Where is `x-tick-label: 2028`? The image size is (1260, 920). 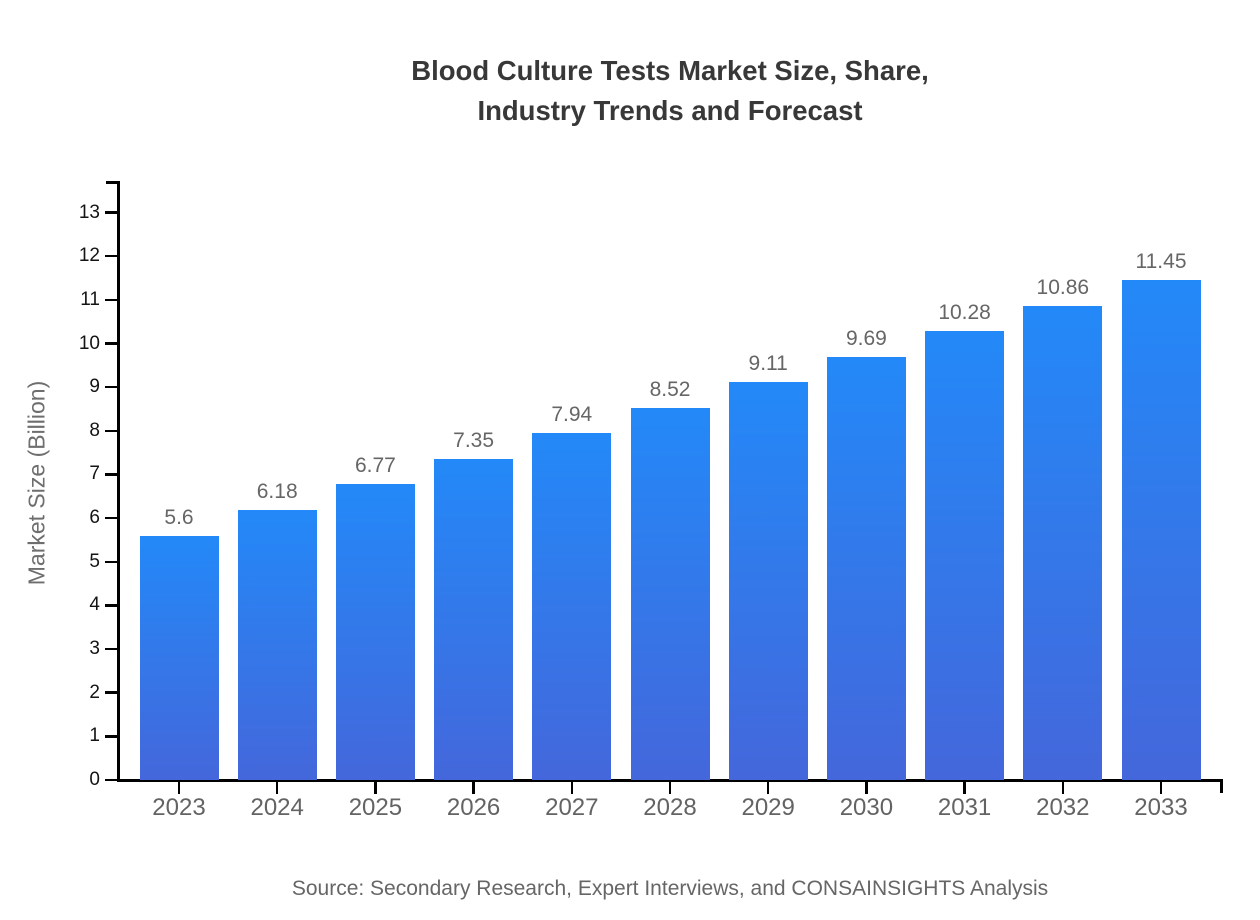 x-tick-label: 2028 is located at coordinates (670, 807).